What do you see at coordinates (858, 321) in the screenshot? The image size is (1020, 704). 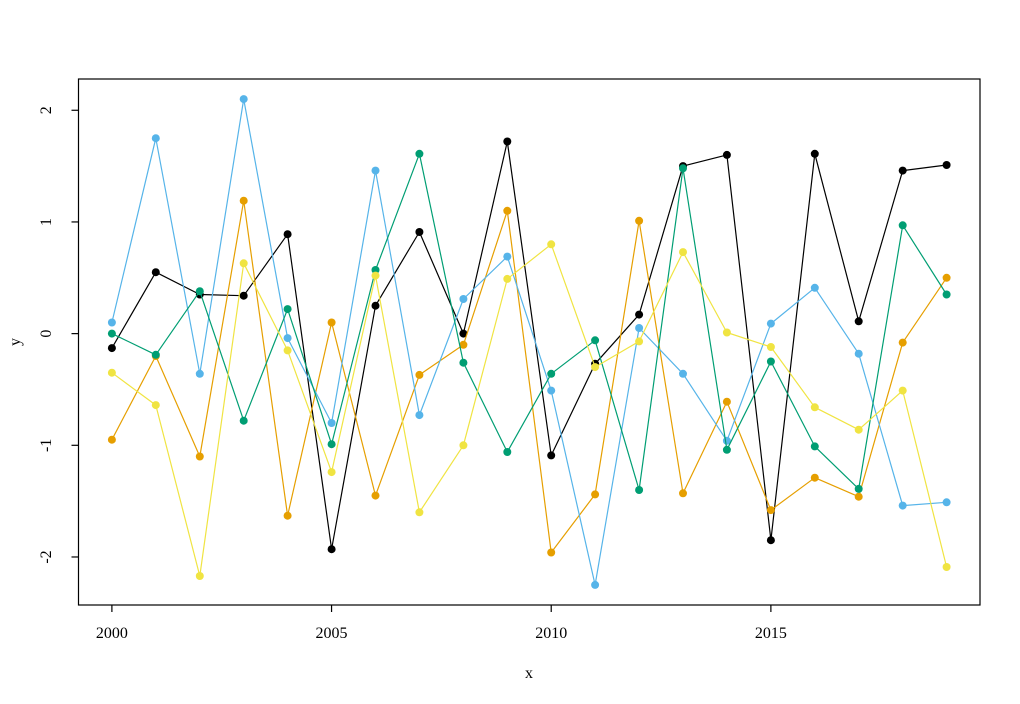 I see `series-black-point-2017` at bounding box center [858, 321].